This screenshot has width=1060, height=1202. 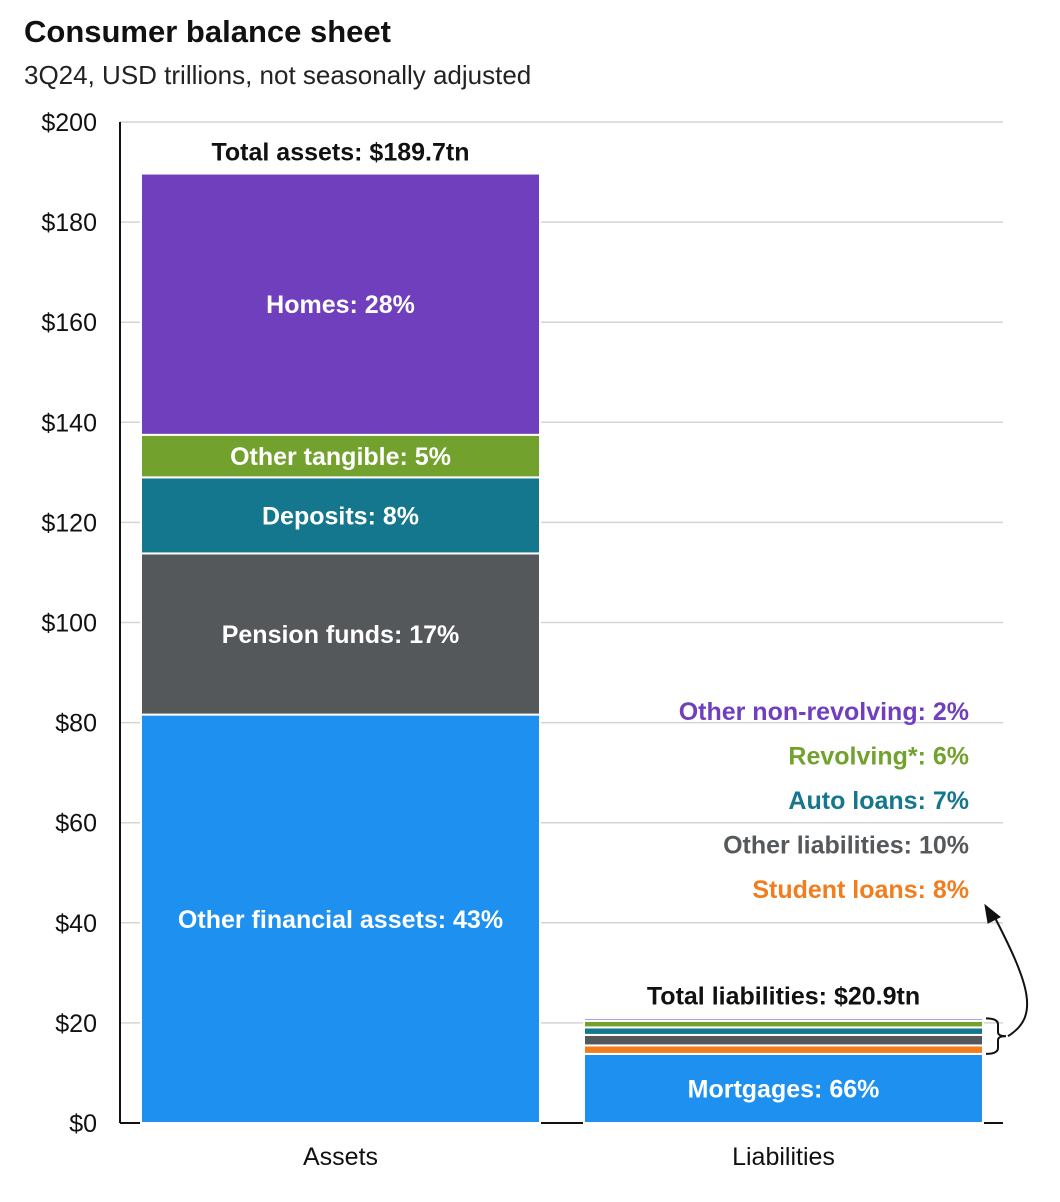 What do you see at coordinates (69, 523) in the screenshot?
I see `y-tick-label: $120` at bounding box center [69, 523].